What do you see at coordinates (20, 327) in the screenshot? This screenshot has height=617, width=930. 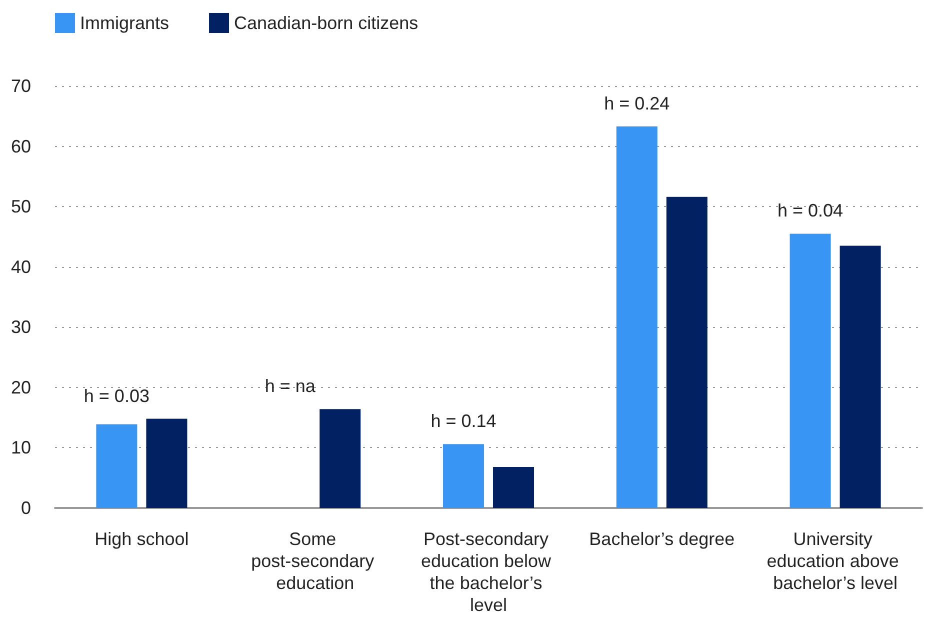 I see `y-tick-label: 30` at bounding box center [20, 327].